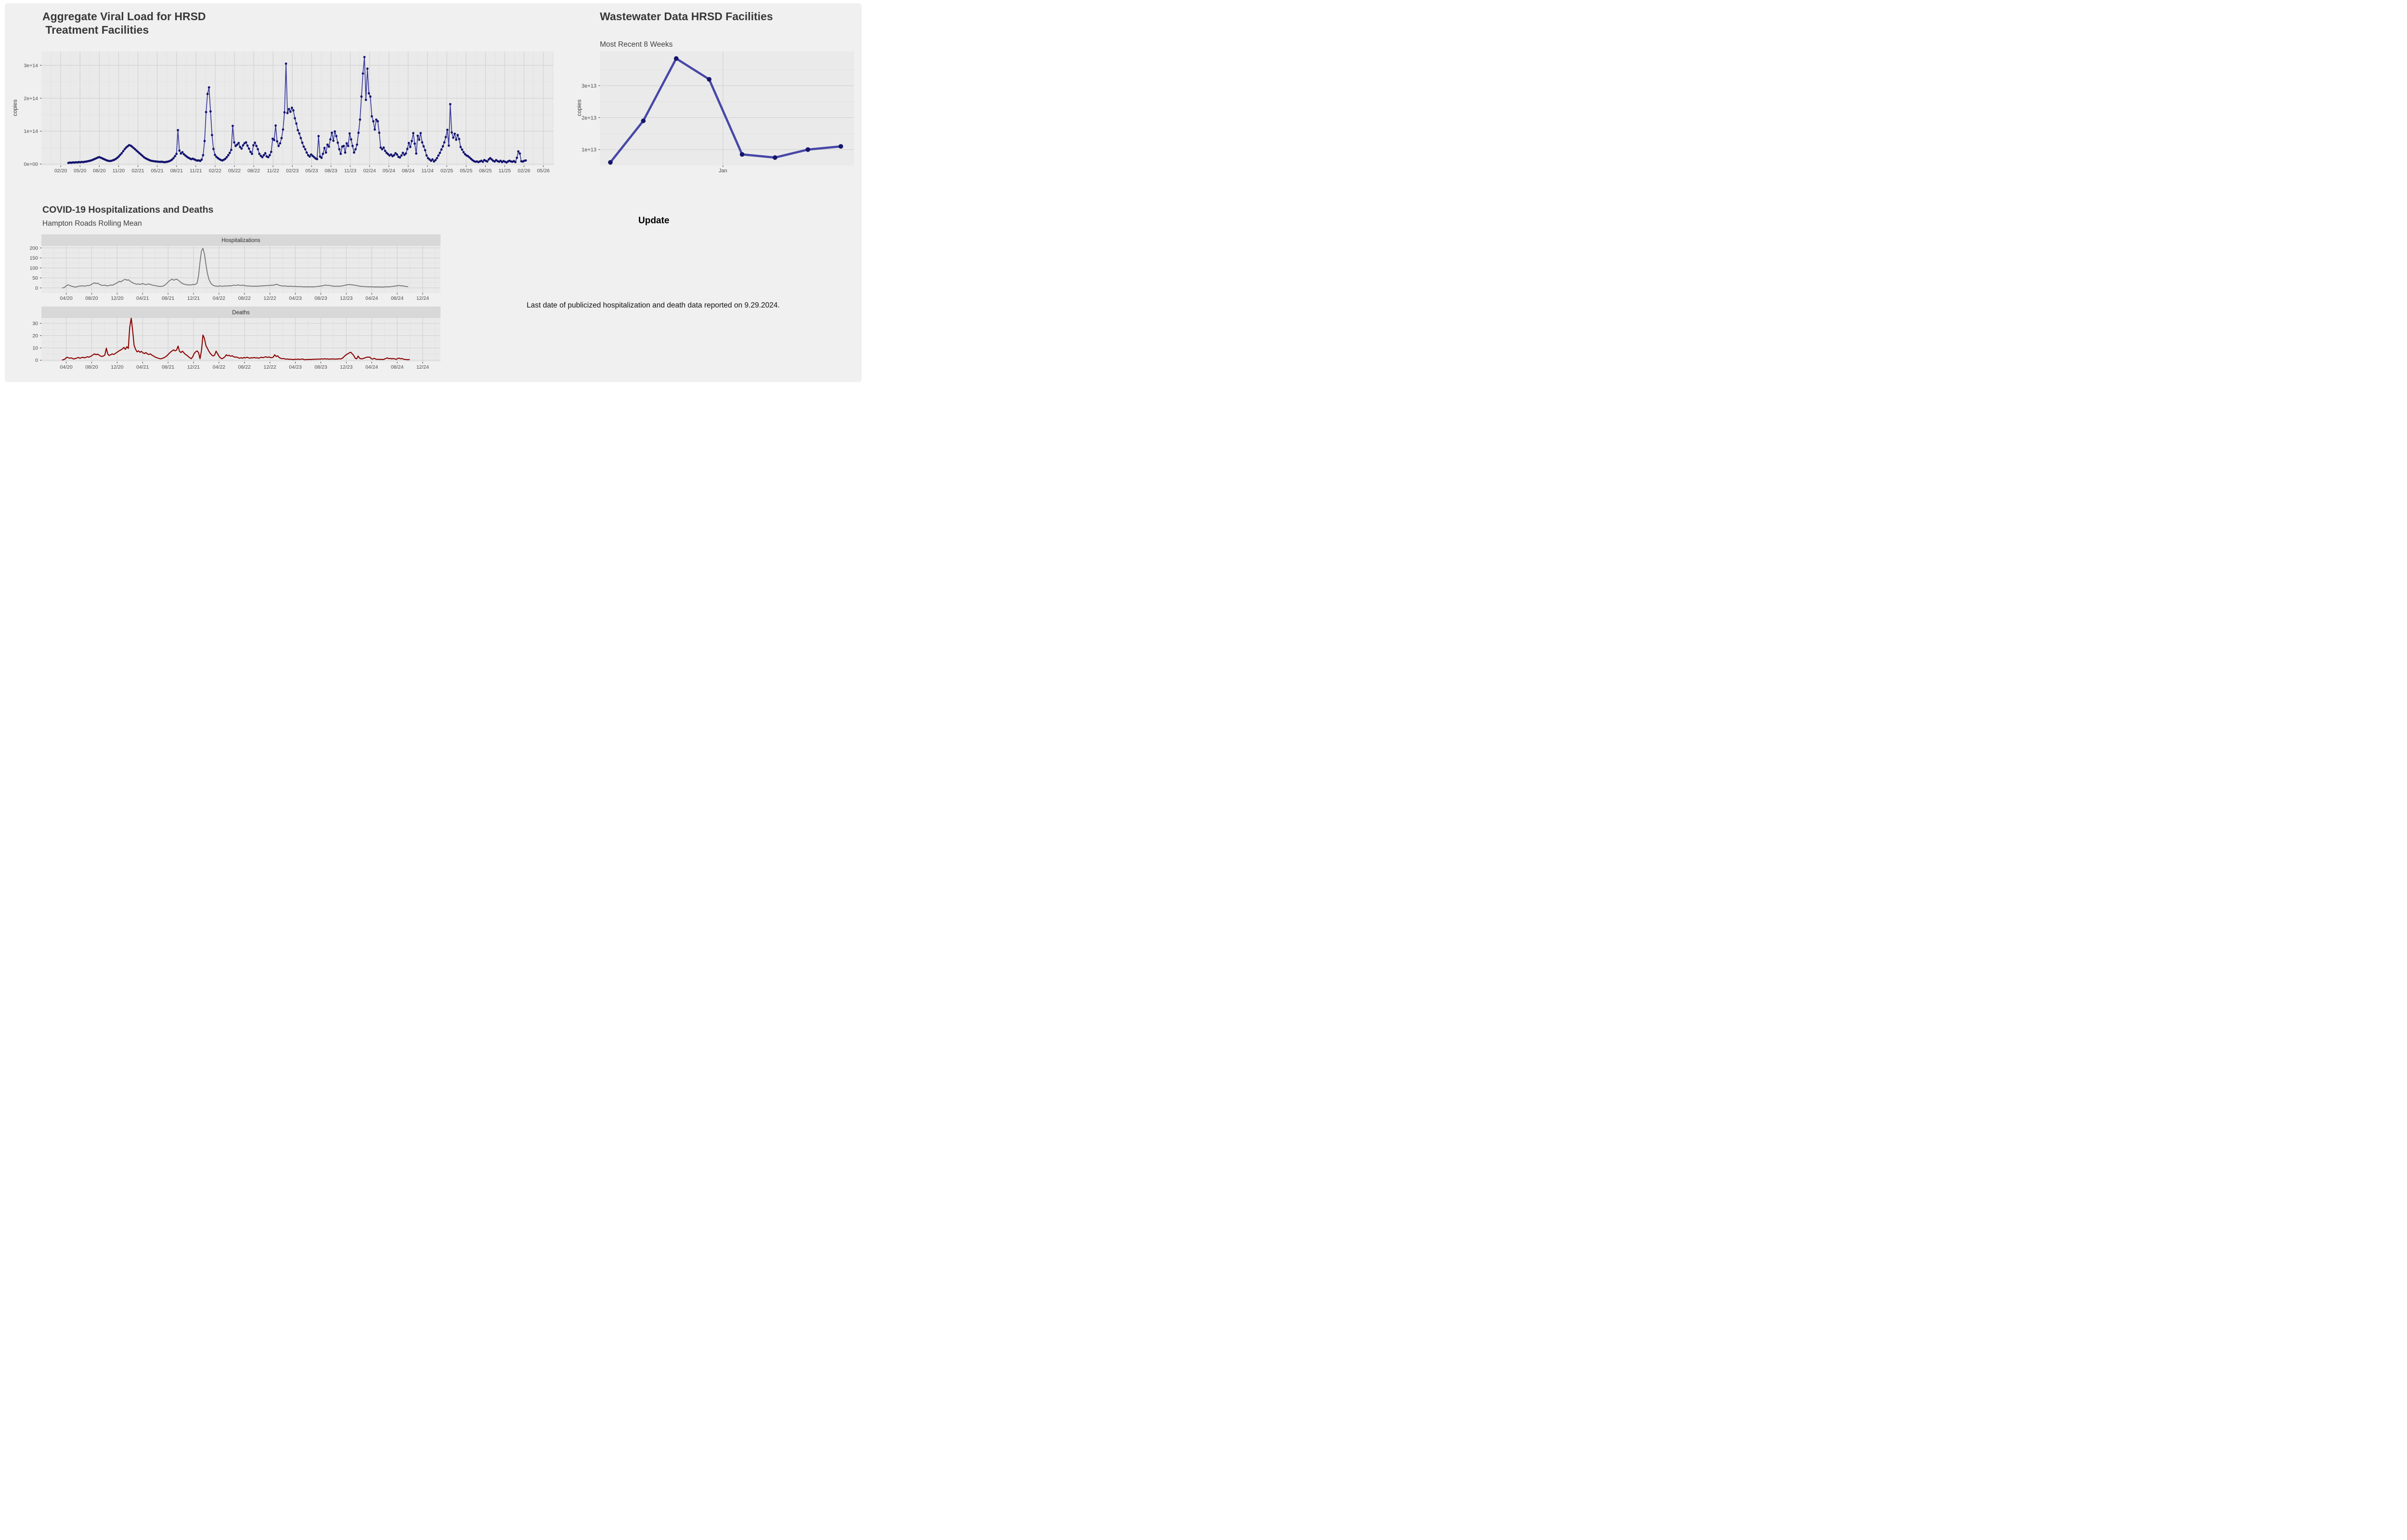  What do you see at coordinates (369, 171) in the screenshot?
I see `viral_load-x-tick: 02/24` at bounding box center [369, 171].